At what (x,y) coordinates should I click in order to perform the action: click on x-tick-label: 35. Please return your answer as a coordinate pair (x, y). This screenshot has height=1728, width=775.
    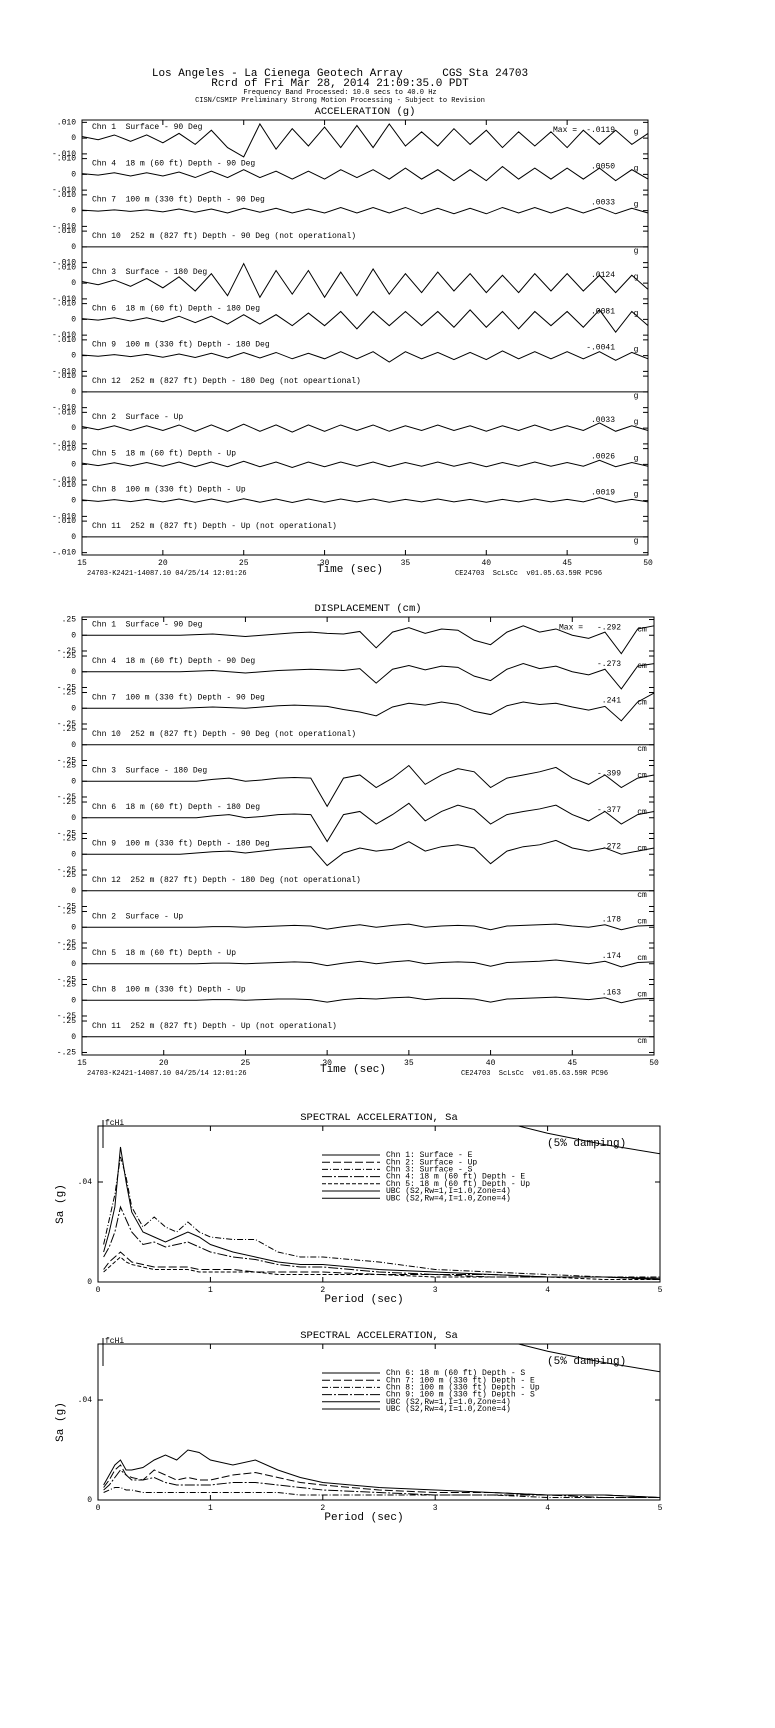
    Looking at the image, I should click on (409, 1063).